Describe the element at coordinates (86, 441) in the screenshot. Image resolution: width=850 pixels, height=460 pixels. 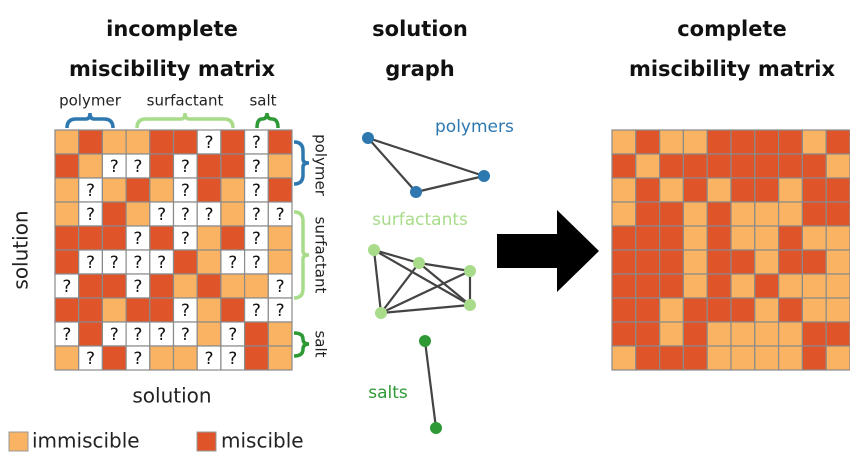
I see `legend-label: immiscible` at that location.